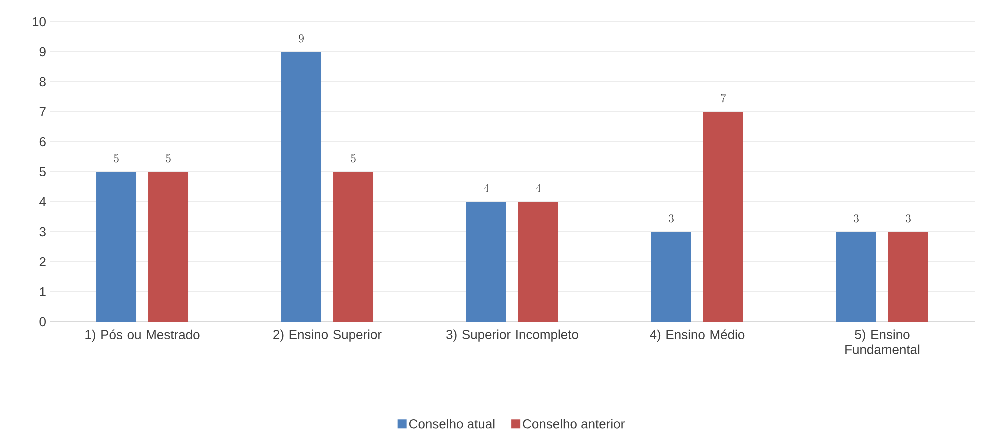 The width and height of the screenshot is (982, 435). What do you see at coordinates (328, 336) in the screenshot?
I see `x-tick-label: 2) Ensino Superior` at bounding box center [328, 336].